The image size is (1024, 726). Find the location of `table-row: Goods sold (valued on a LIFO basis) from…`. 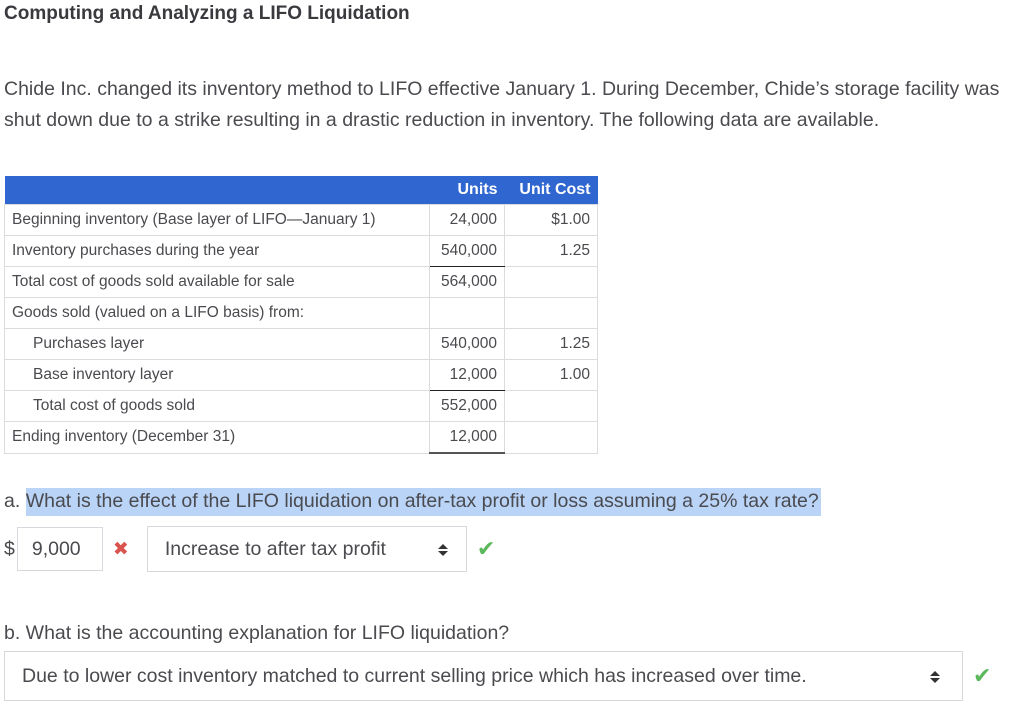

table-row: Goods sold (valued on a LIFO basis) from… is located at coordinates (301, 313).